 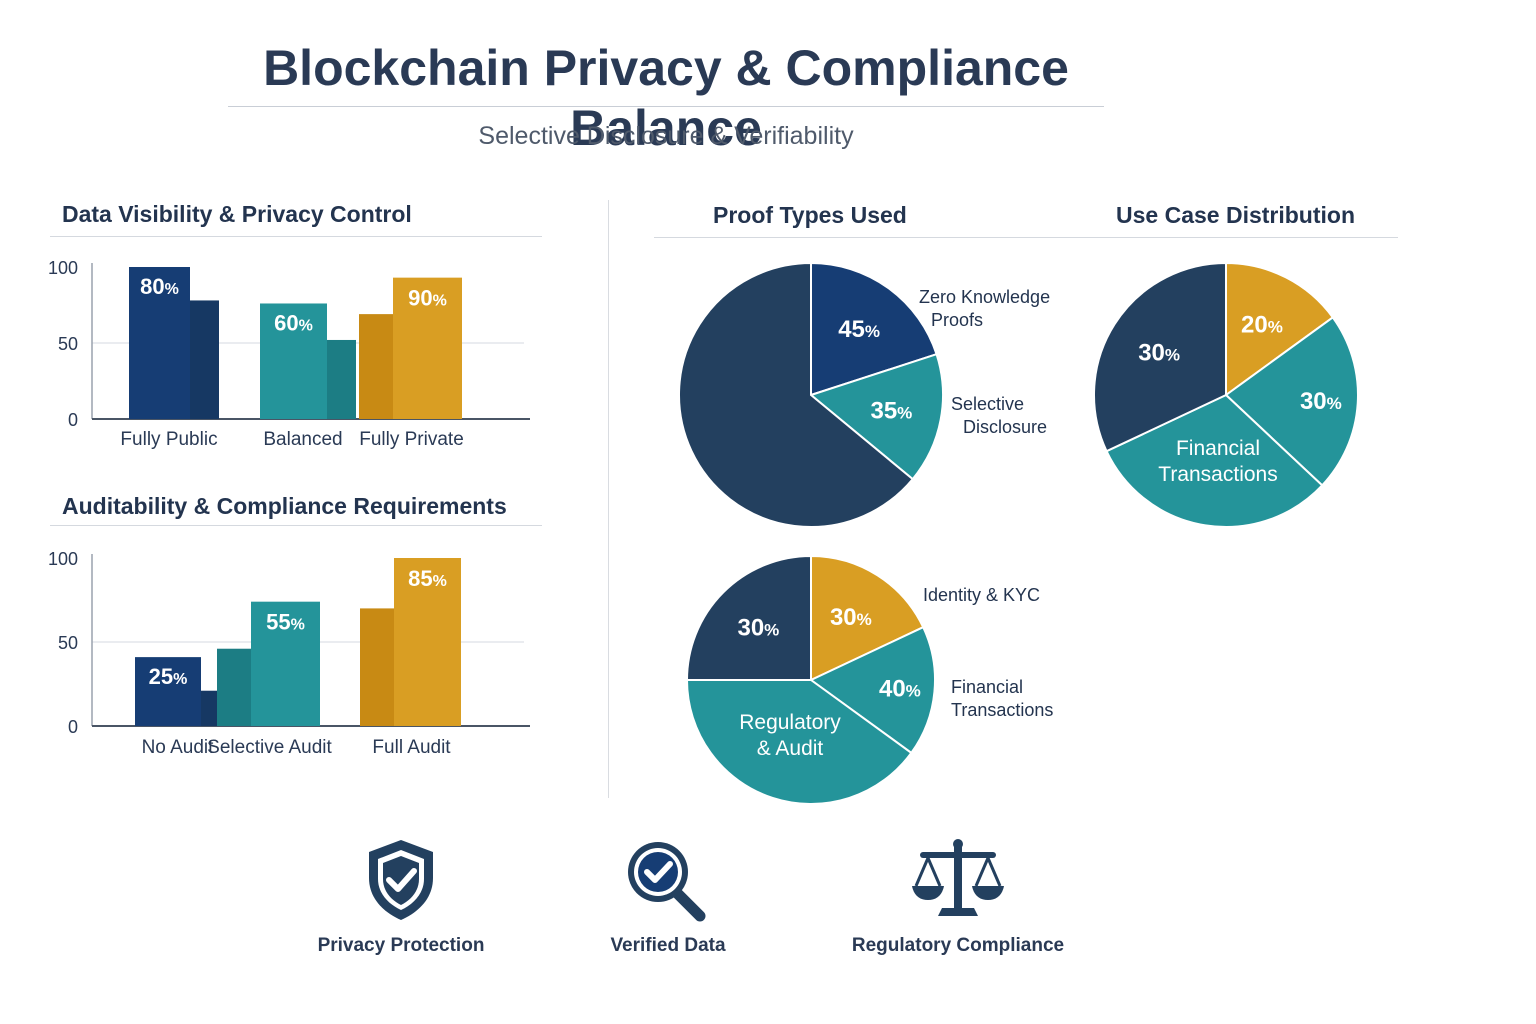 What do you see at coordinates (666, 98) in the screenshot?
I see `page-title: Blockchain Privacy & Compliance Balance` at bounding box center [666, 98].